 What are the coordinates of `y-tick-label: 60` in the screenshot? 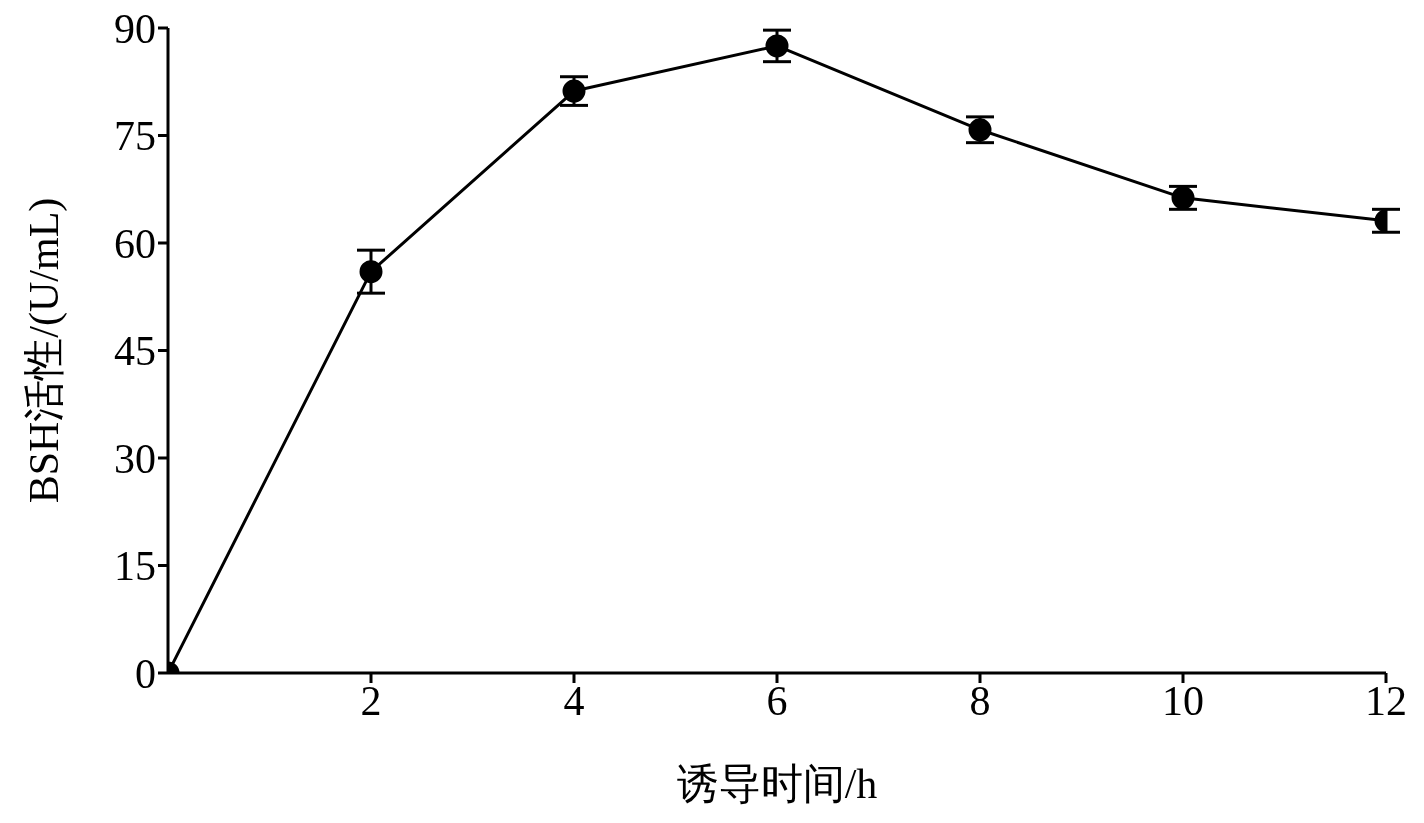 It's located at (135, 243).